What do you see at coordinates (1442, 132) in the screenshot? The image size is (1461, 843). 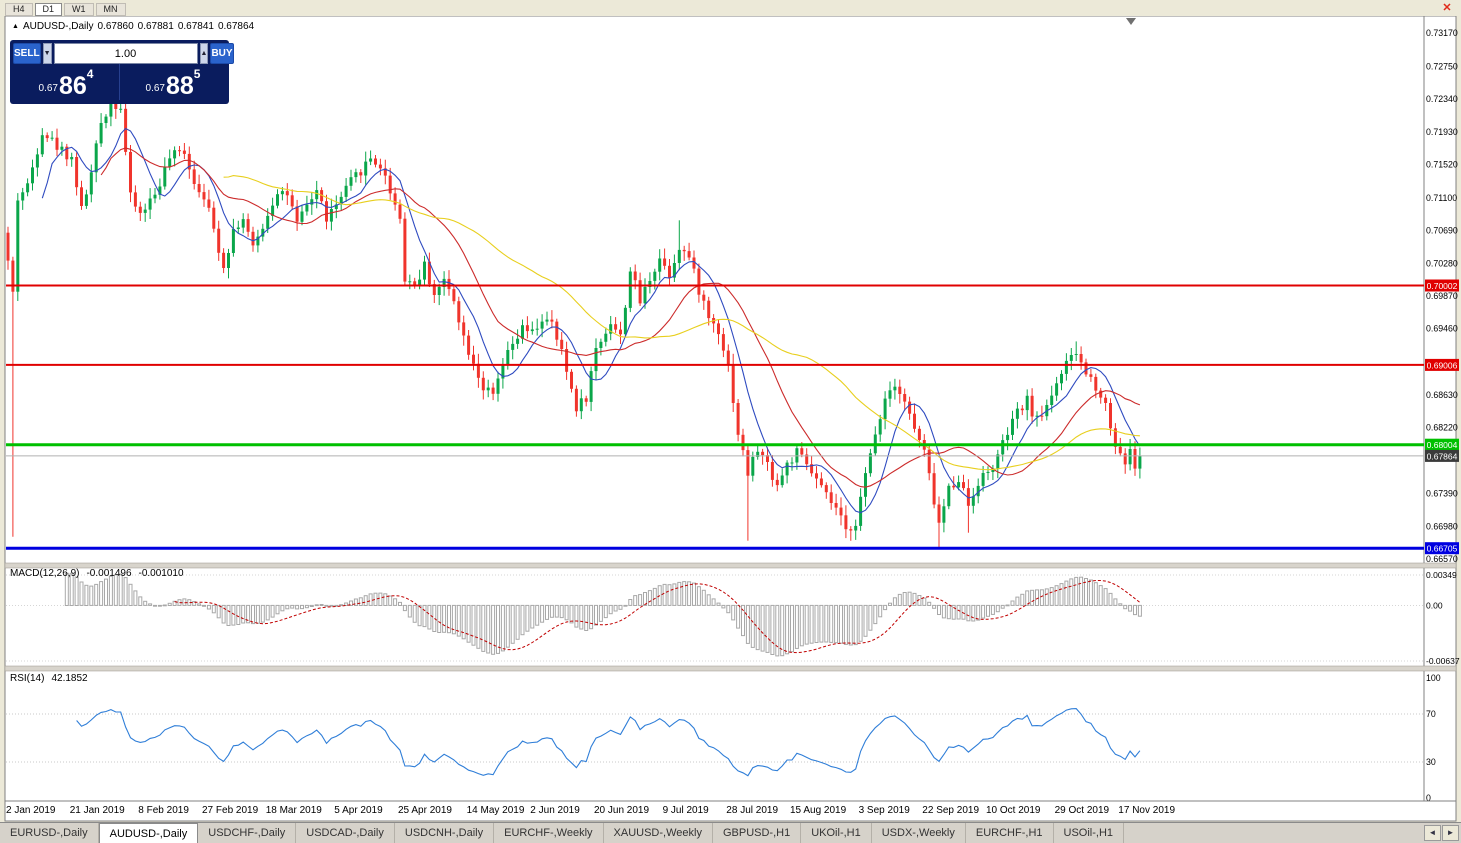 I see `price-tick-label: 0.71930` at bounding box center [1442, 132].